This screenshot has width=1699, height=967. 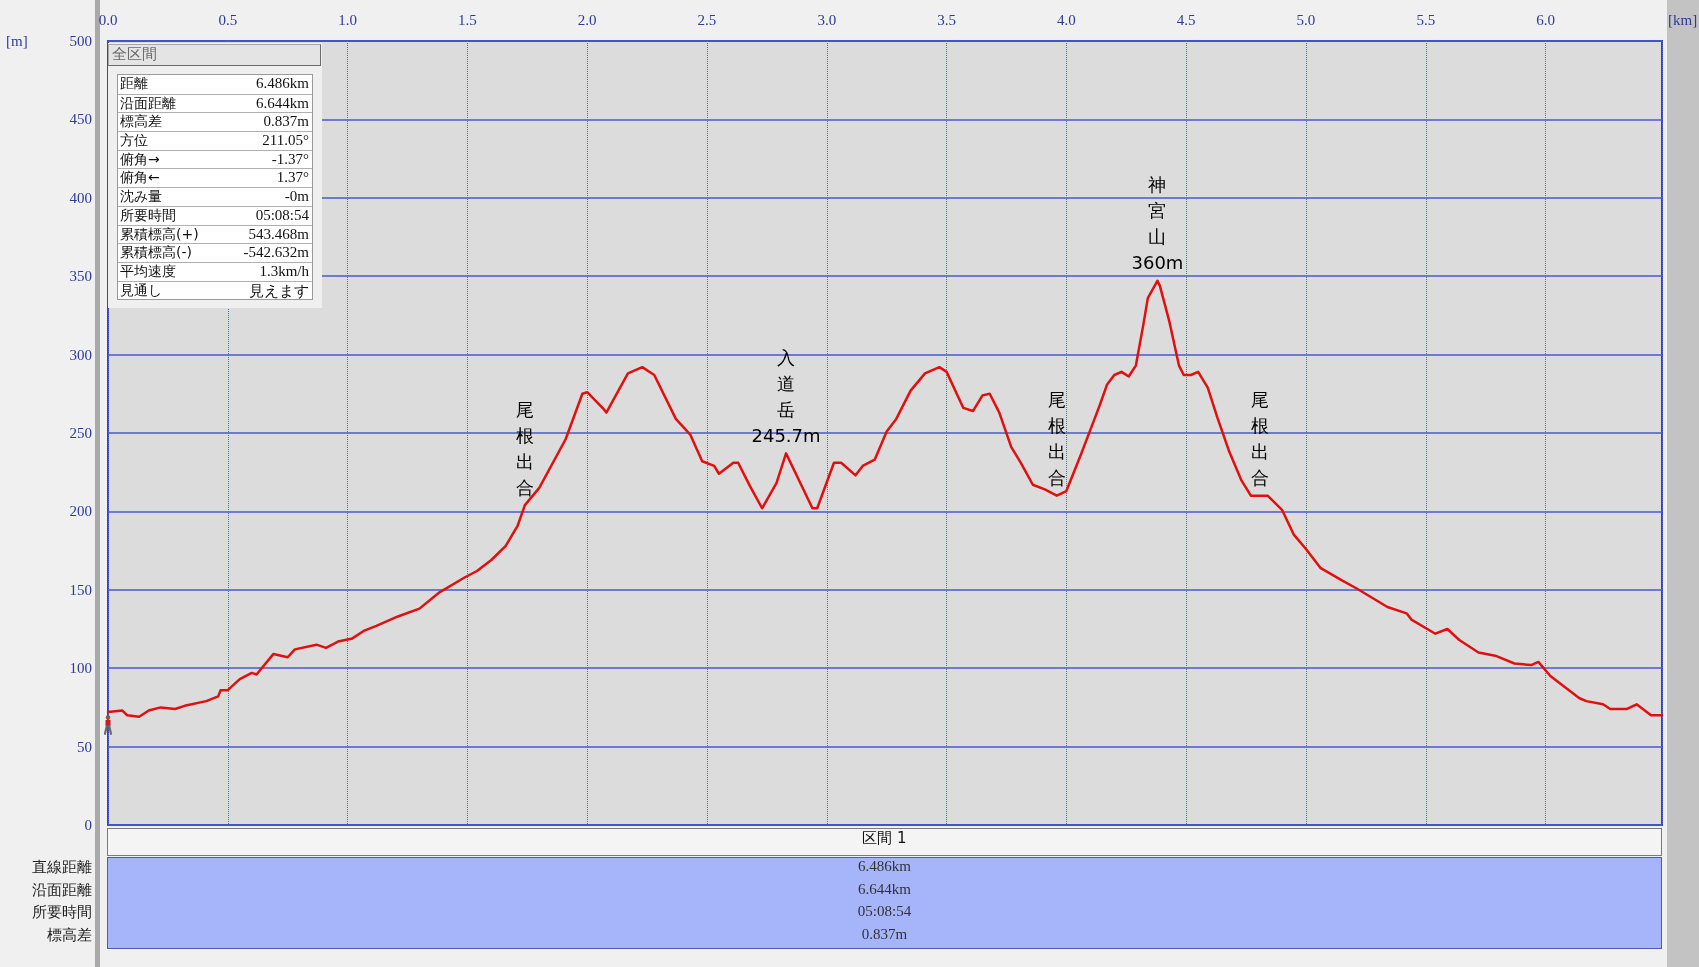 What do you see at coordinates (587, 19) in the screenshot?
I see `x-tick-label: 2.0` at bounding box center [587, 19].